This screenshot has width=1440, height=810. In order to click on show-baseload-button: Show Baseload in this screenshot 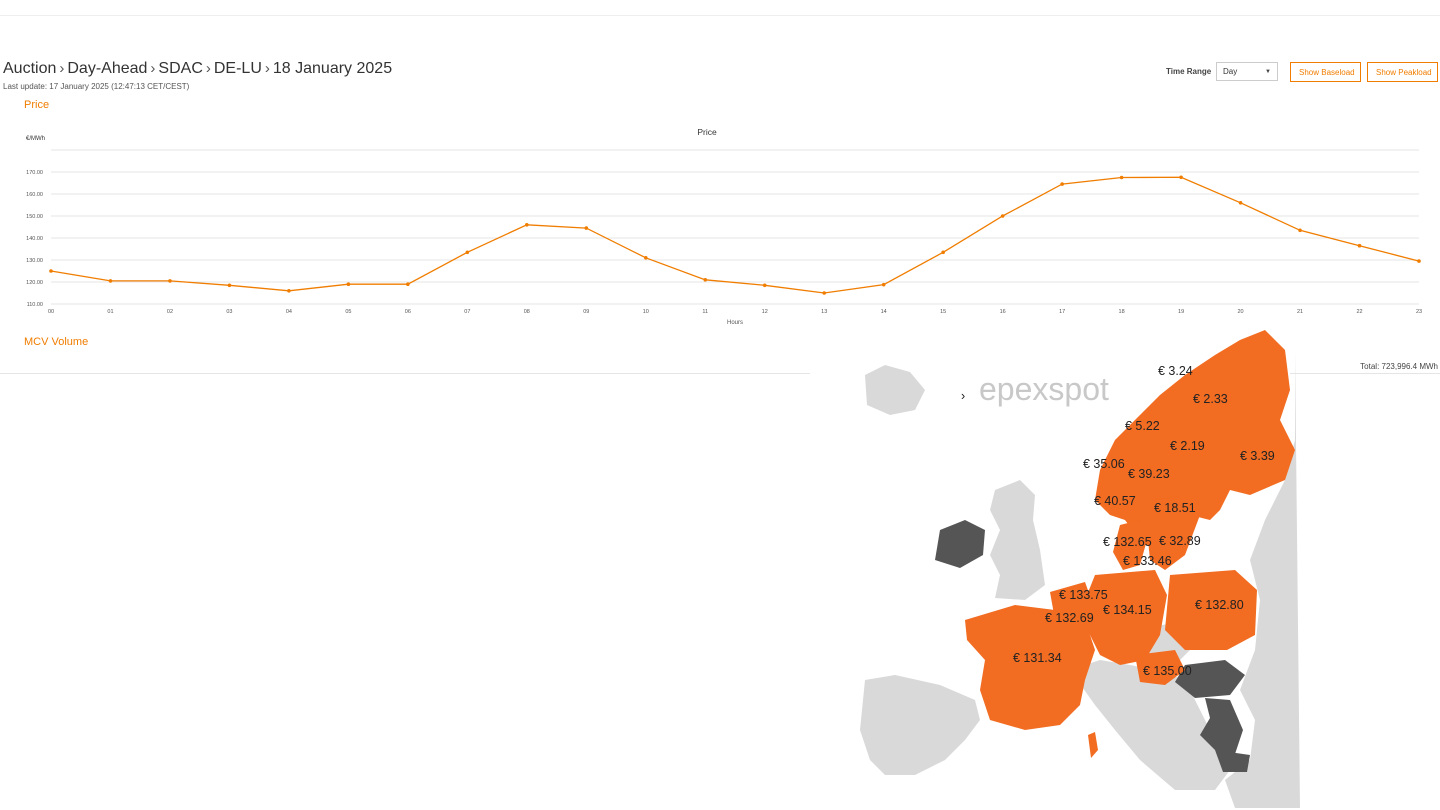, I will do `click(1325, 72)`.